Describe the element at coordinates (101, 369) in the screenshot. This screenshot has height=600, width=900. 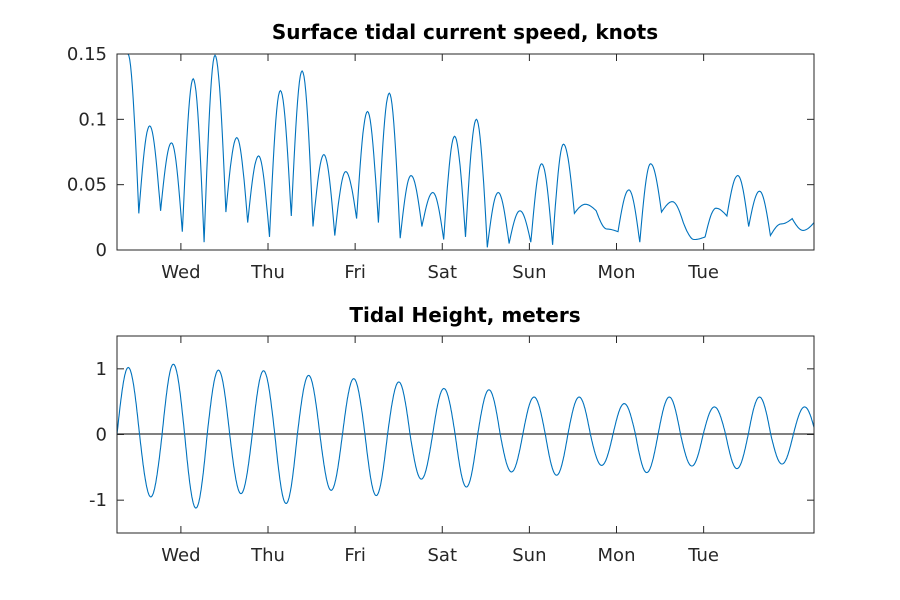
I see `y-tick-label: 1` at that location.